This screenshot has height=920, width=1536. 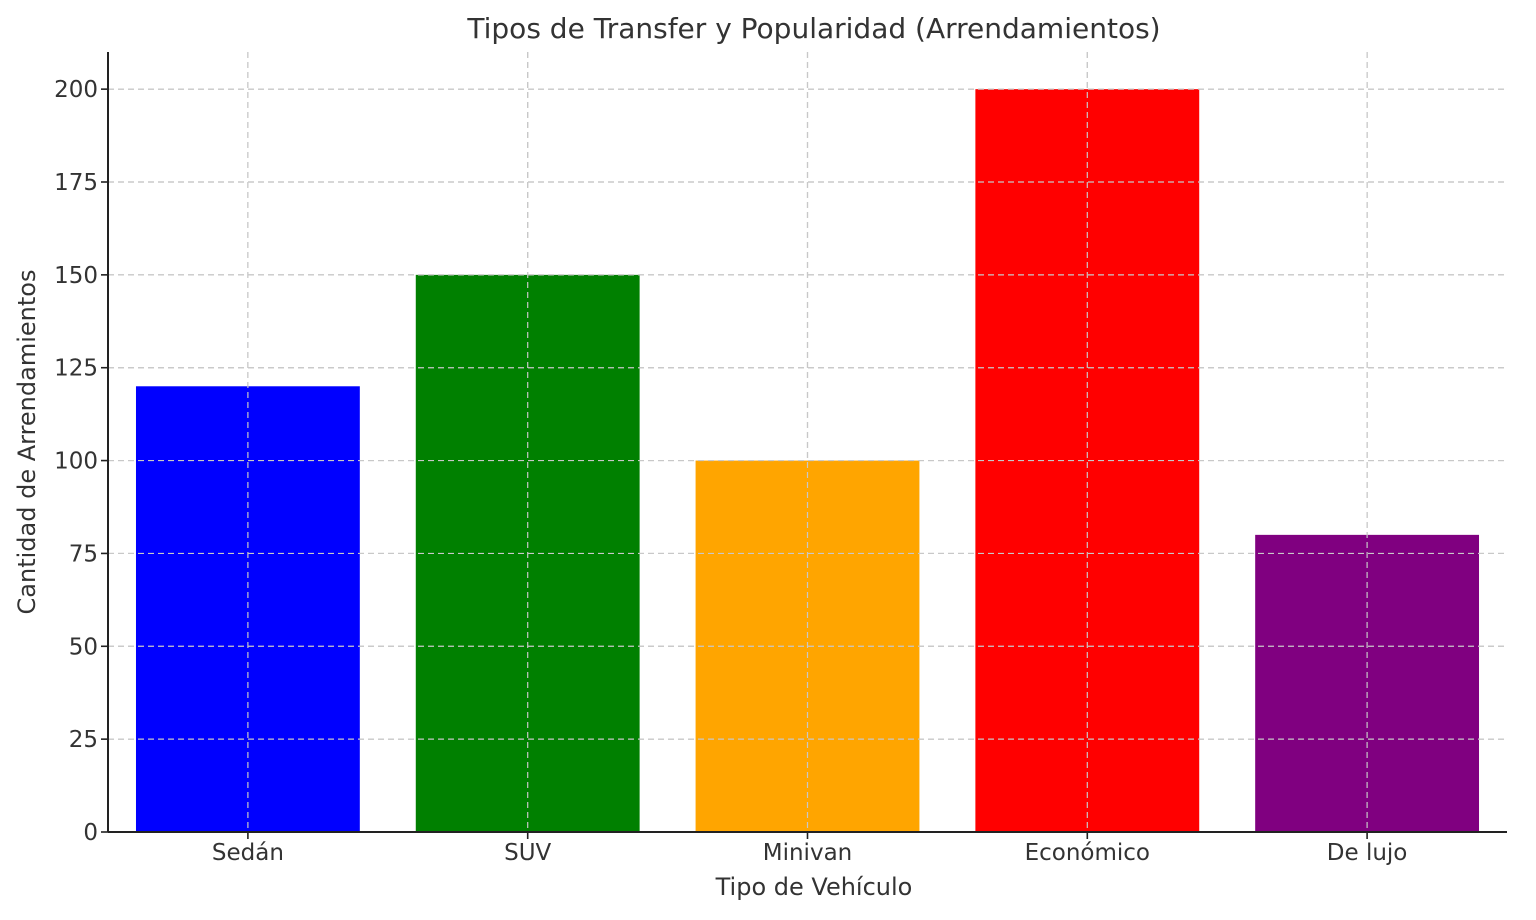 I want to click on x-tick-label: De lujo, so click(x=1367, y=853).